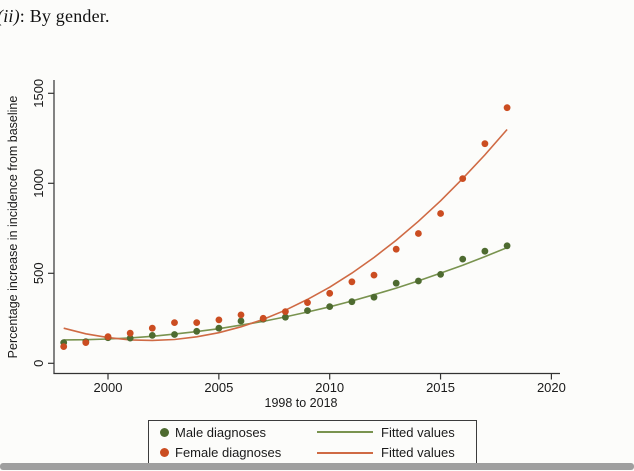  I want to click on heading-text: : By gender., so click(64, 16).